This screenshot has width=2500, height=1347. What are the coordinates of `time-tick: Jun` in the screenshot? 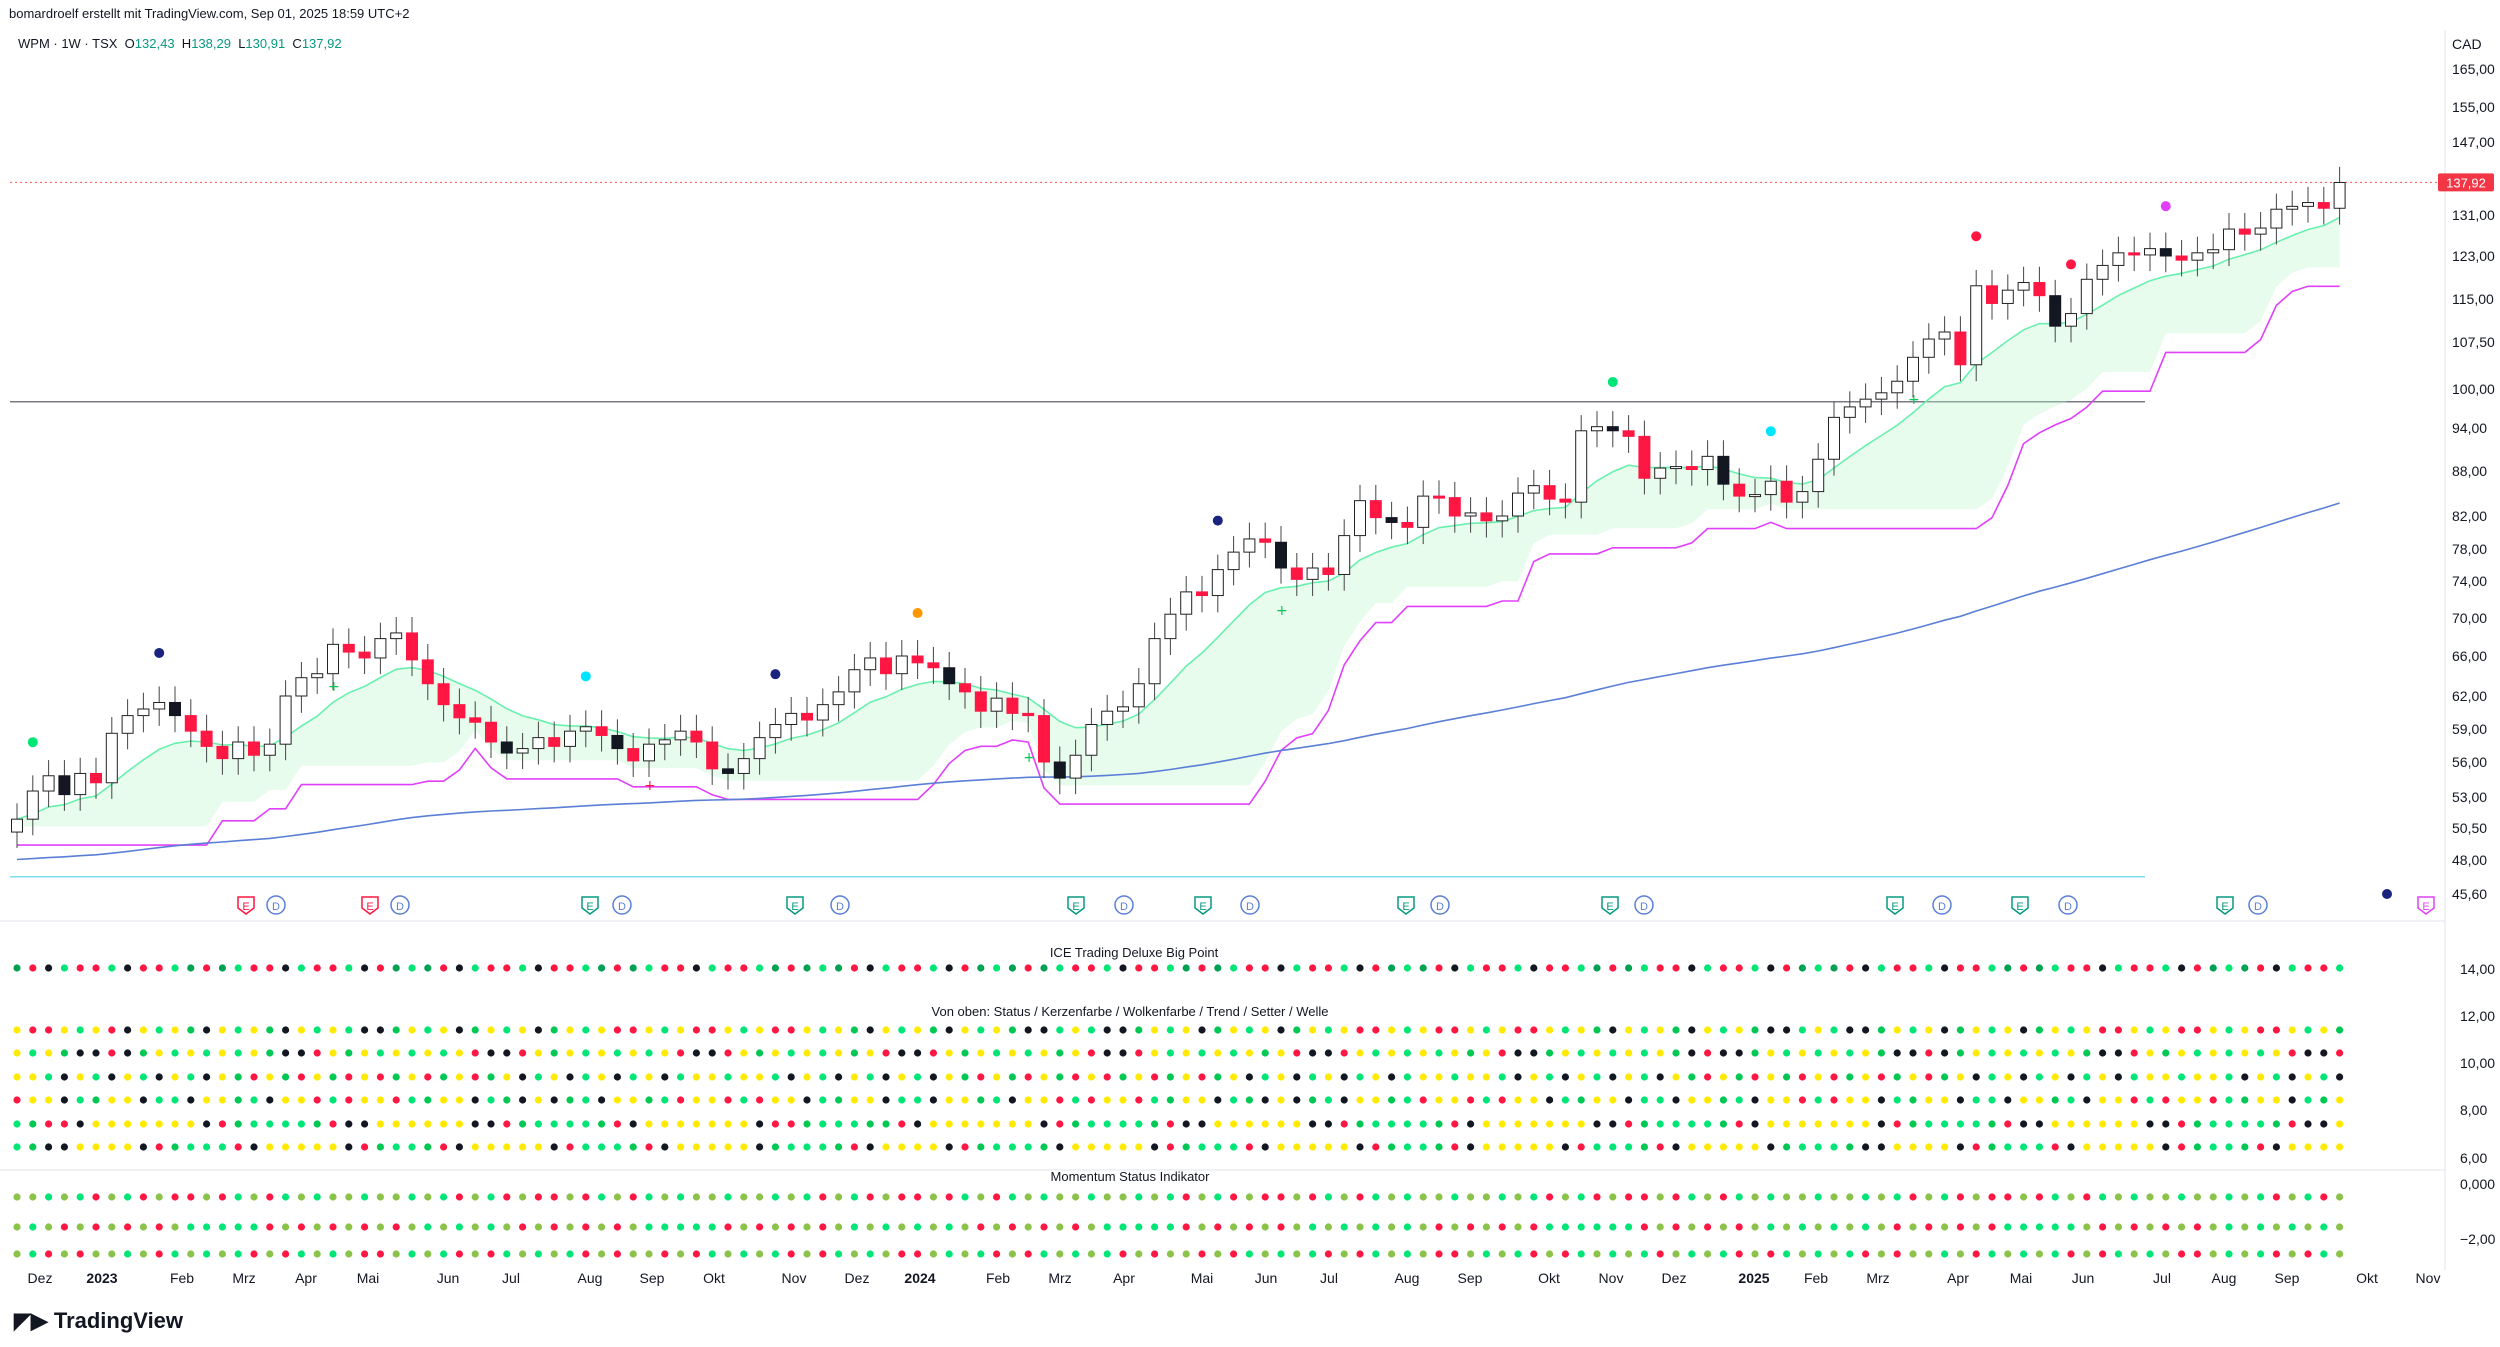 It's located at (448, 1278).